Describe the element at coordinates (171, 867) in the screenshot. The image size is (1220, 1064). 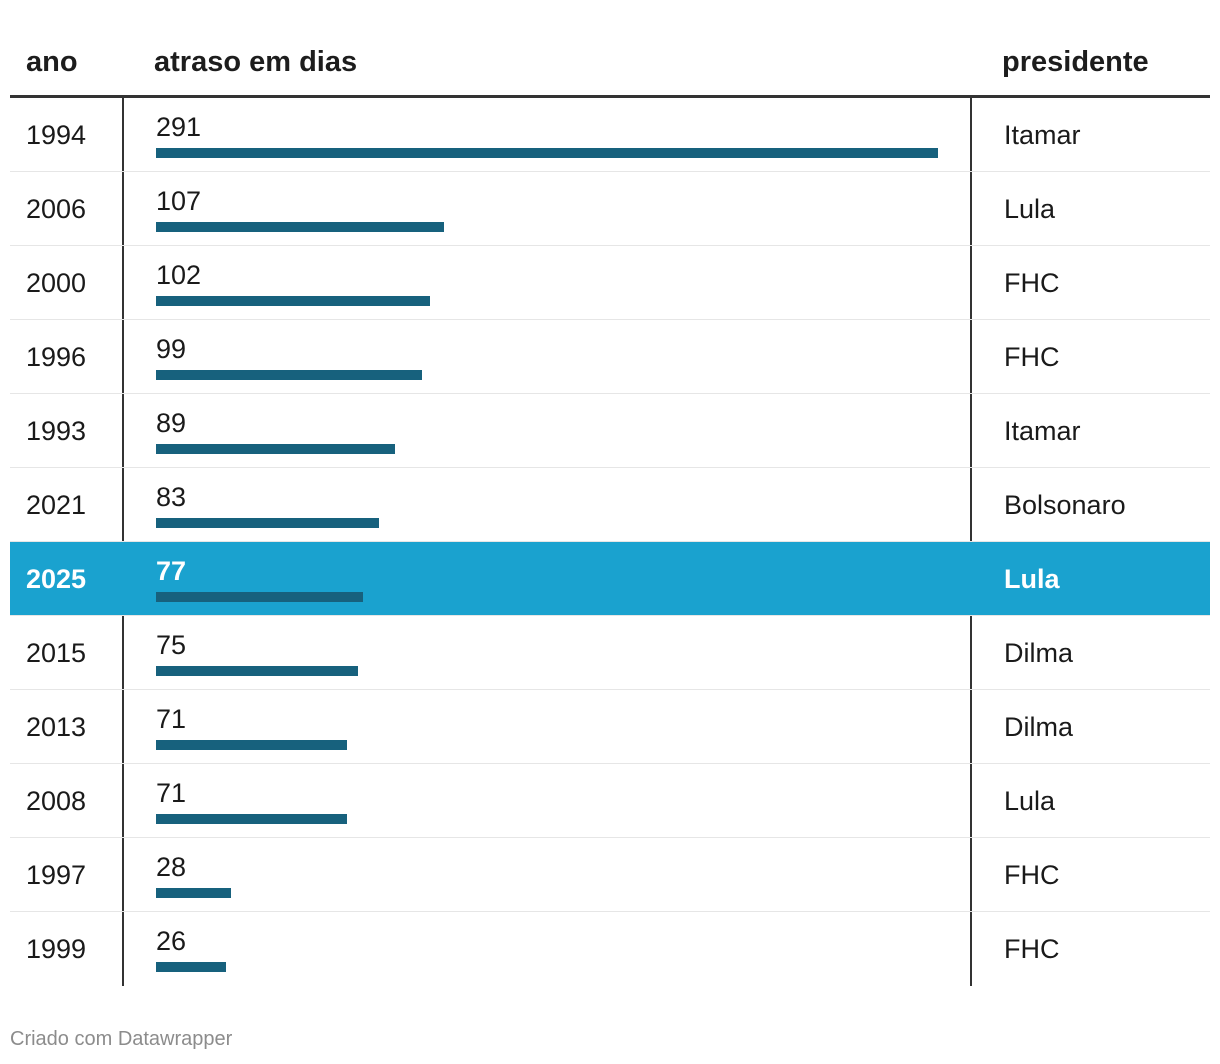
I see `value-label: 28` at that location.